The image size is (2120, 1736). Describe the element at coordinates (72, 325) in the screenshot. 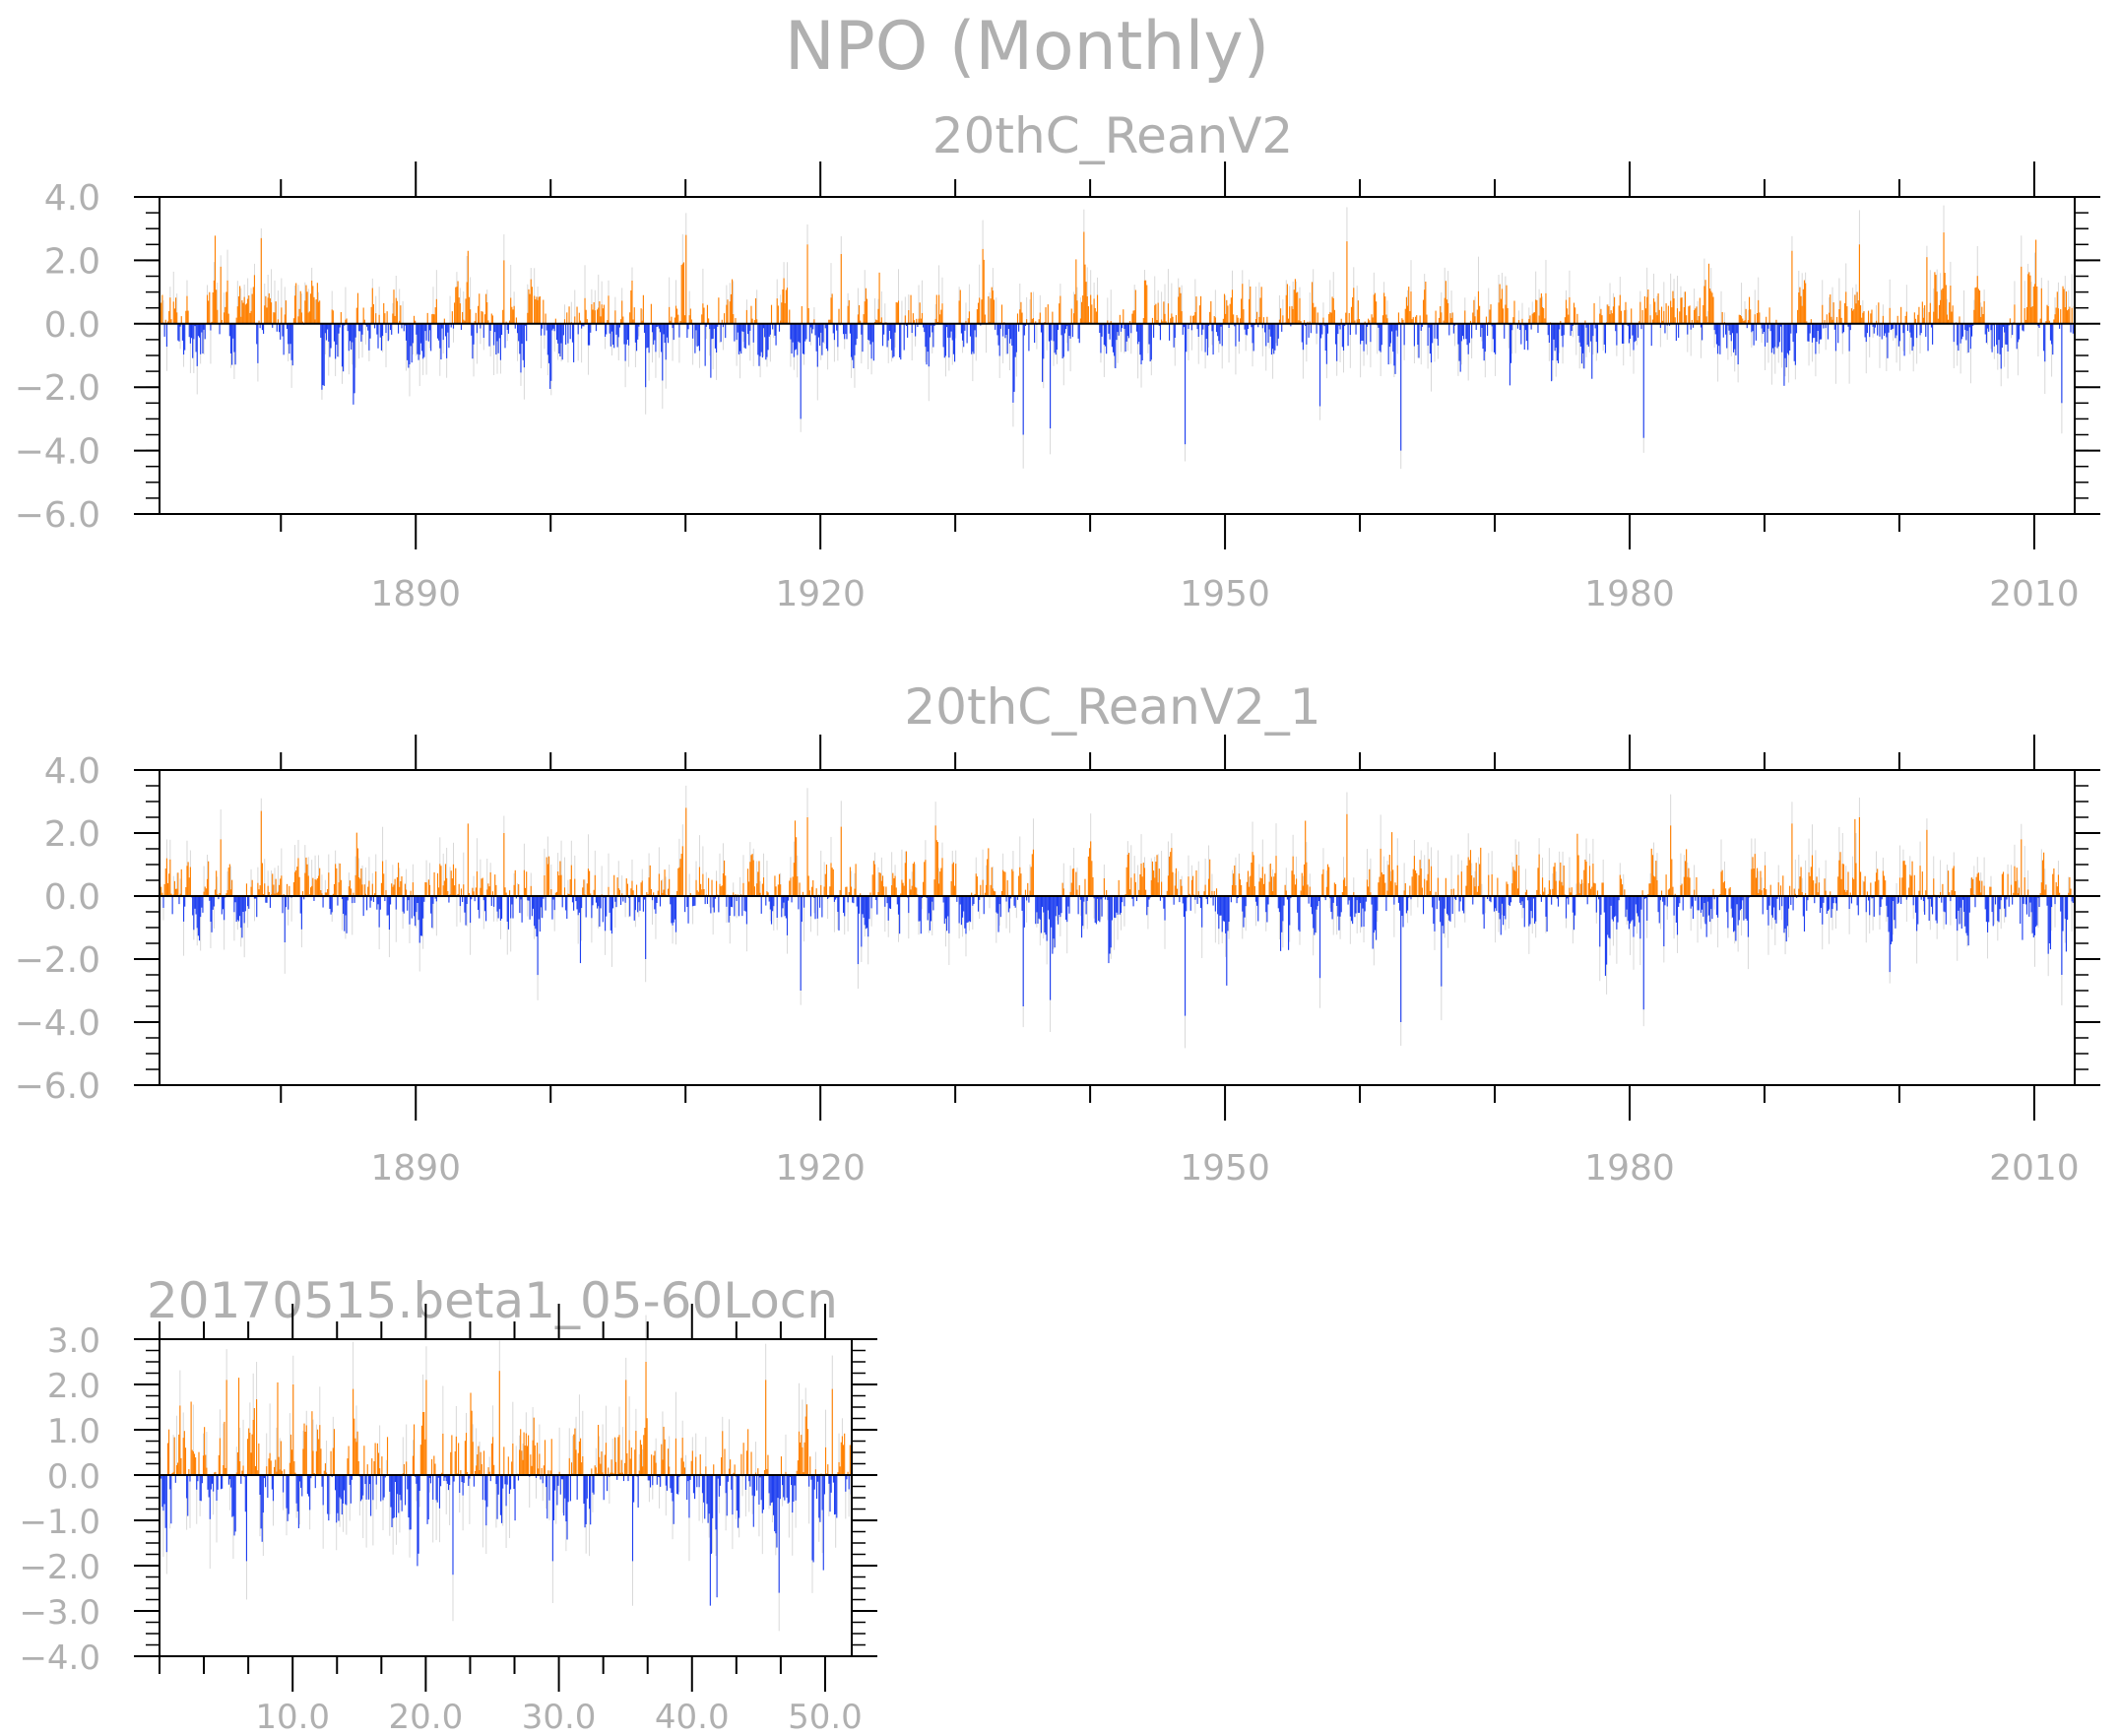

I see `y-tick-label: 0.0` at that location.